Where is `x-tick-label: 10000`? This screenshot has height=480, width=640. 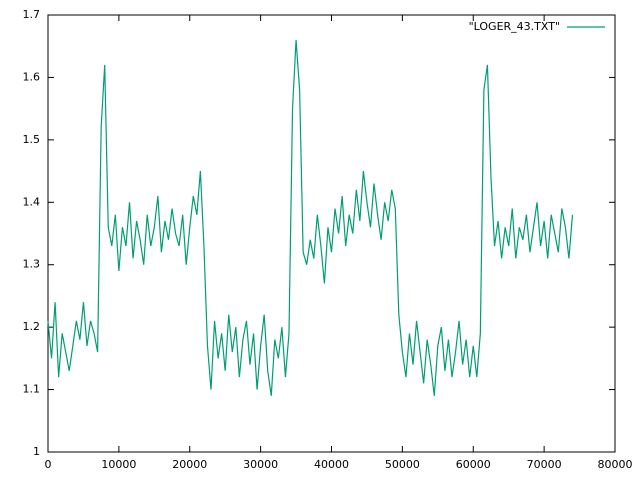
x-tick-label: 10000 is located at coordinates (118, 464).